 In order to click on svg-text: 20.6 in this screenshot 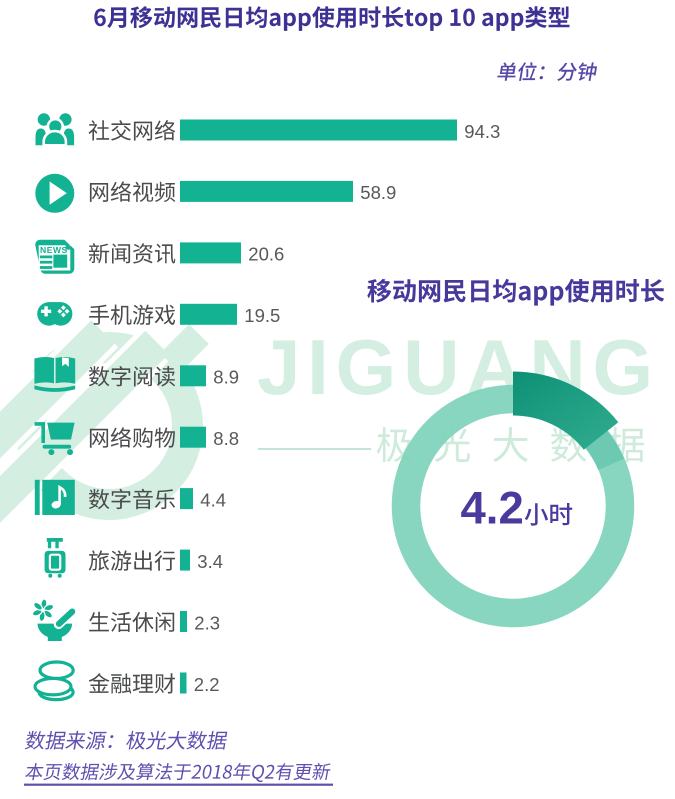, I will do `click(266, 254)`.